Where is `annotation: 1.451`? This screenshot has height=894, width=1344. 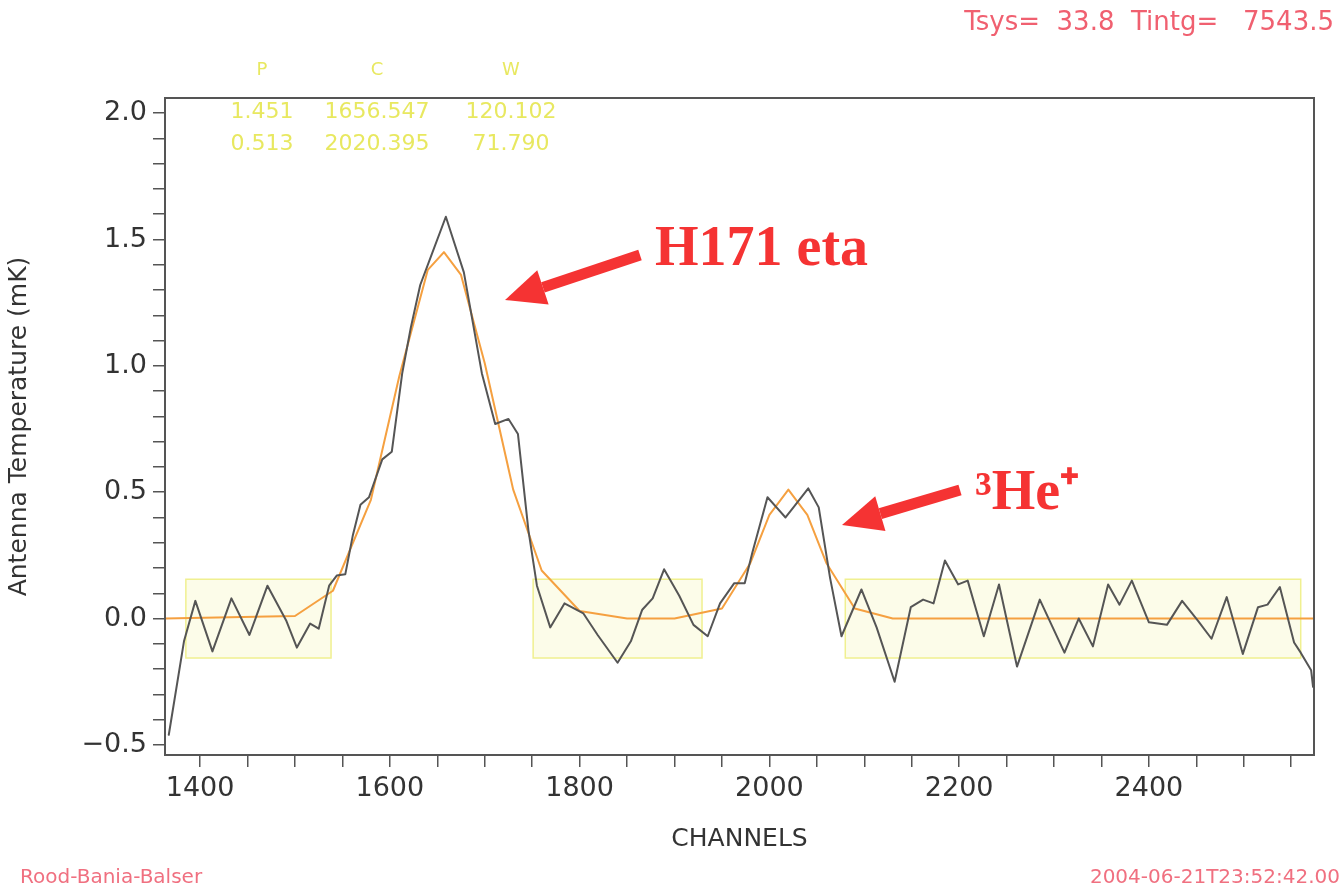
annotation: 1.451 is located at coordinates (262, 110).